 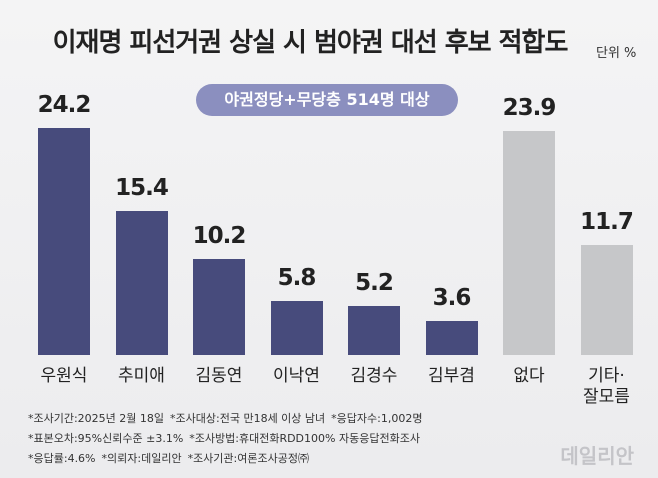 What do you see at coordinates (327, 100) in the screenshot?
I see `subtitle: 야권정당+무당층 514명 대상` at bounding box center [327, 100].